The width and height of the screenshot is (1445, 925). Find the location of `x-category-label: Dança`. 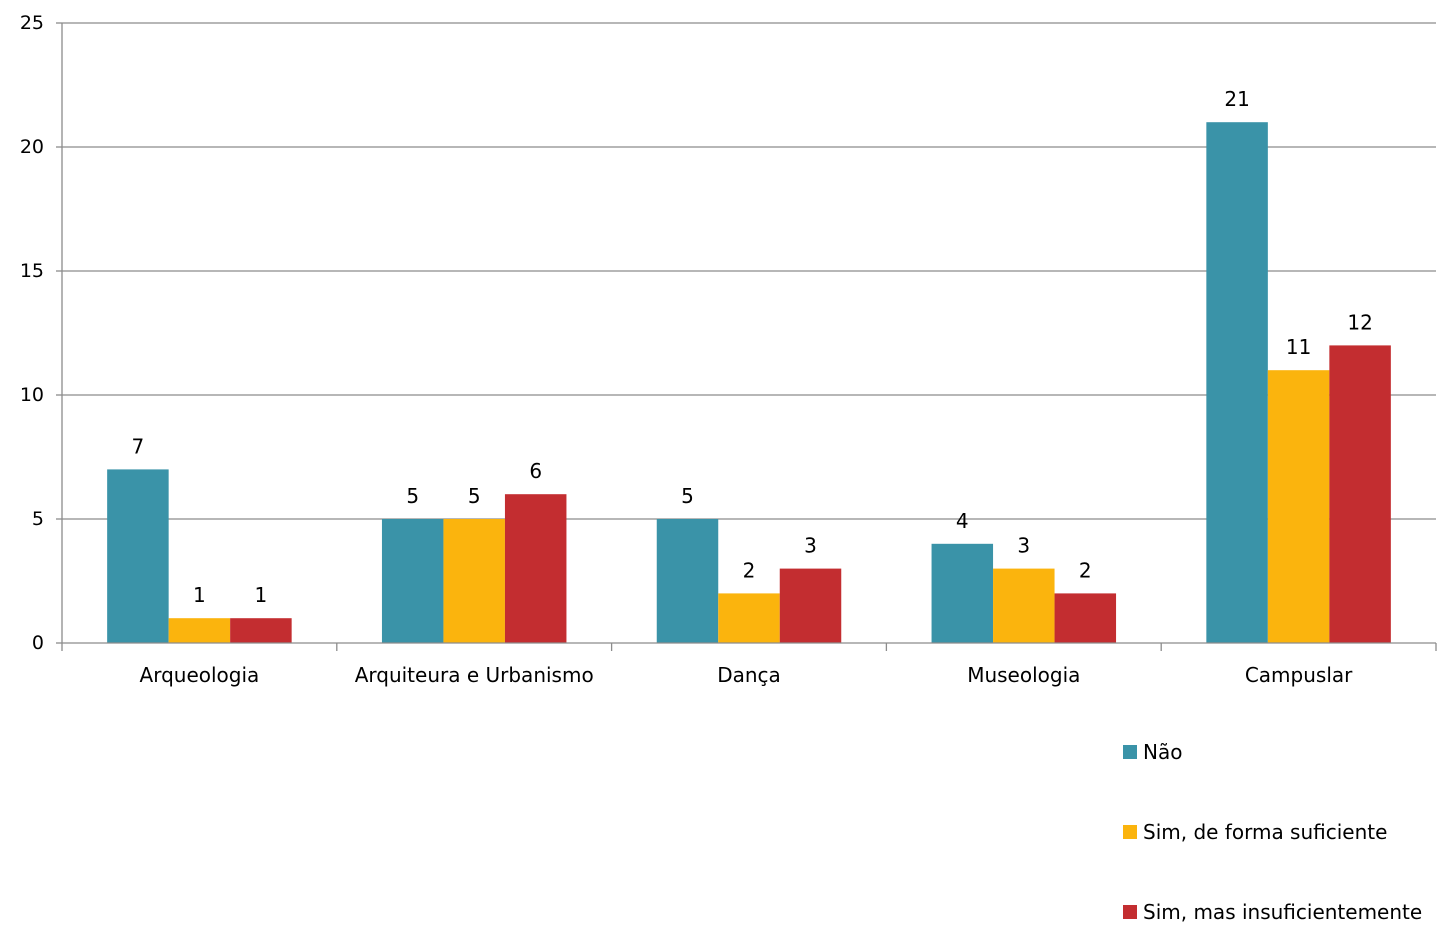

x-category-label: Dança is located at coordinates (749, 675).